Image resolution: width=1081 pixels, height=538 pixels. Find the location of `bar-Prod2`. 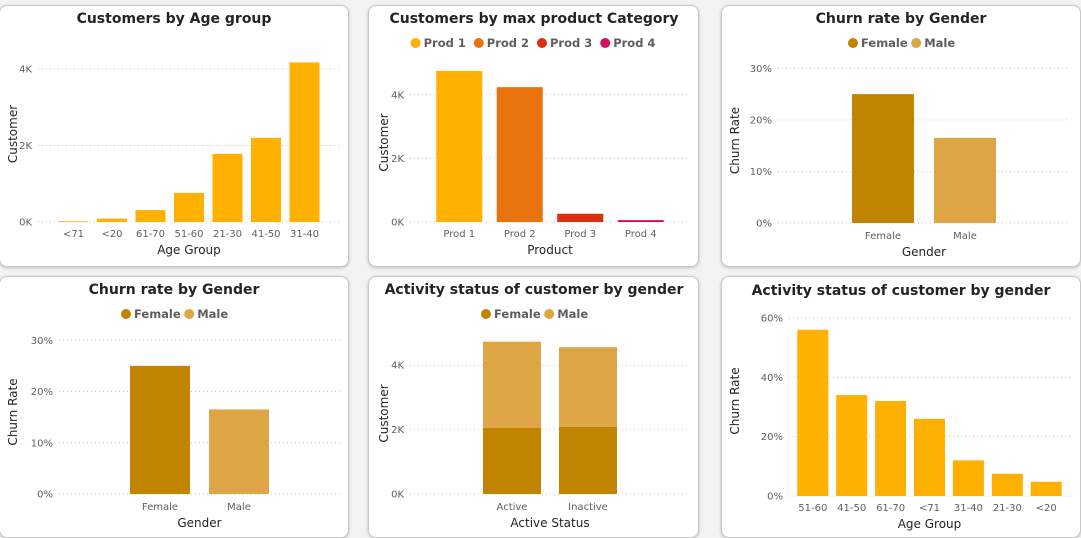

bar-Prod2 is located at coordinates (519, 154).